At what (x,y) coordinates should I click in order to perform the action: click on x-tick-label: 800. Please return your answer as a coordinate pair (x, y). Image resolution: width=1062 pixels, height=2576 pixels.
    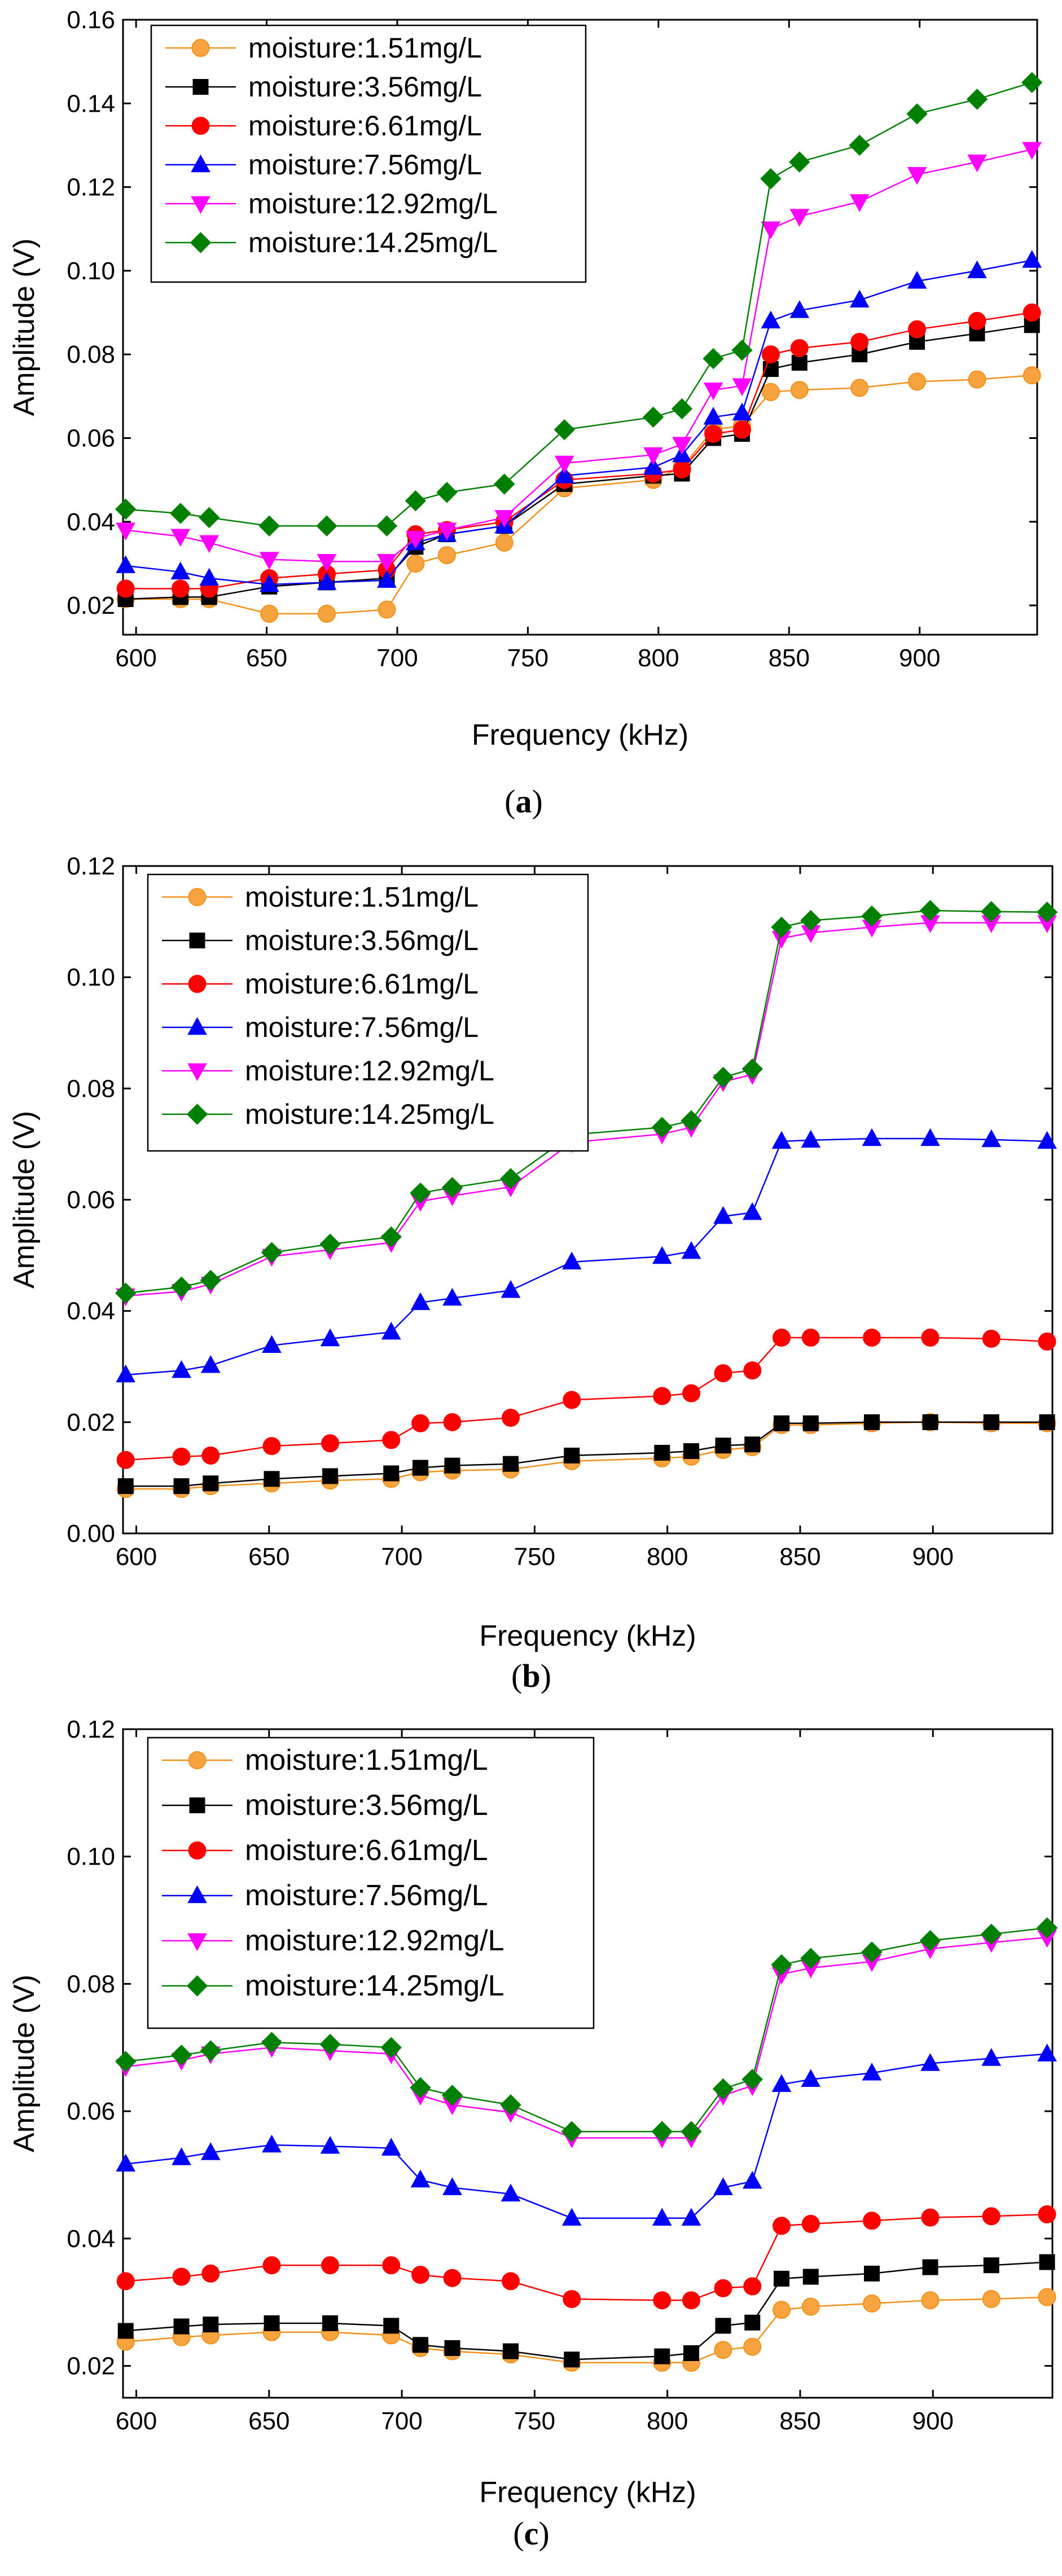
    Looking at the image, I should click on (667, 1557).